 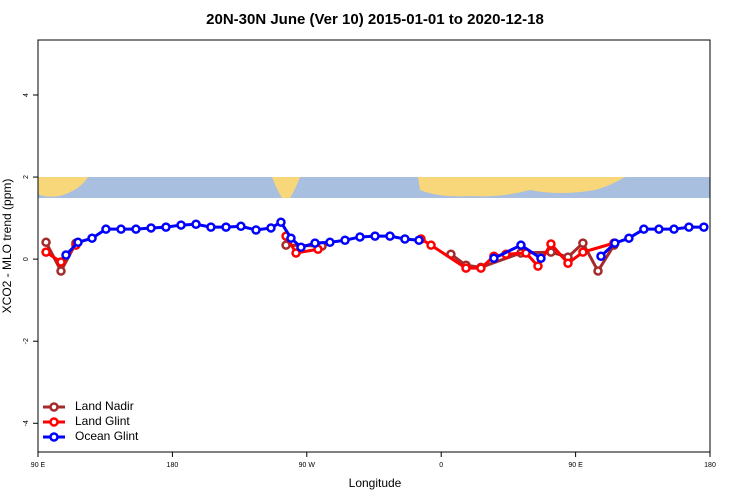 I want to click on y-tick-label: -4, so click(x=26, y=423).